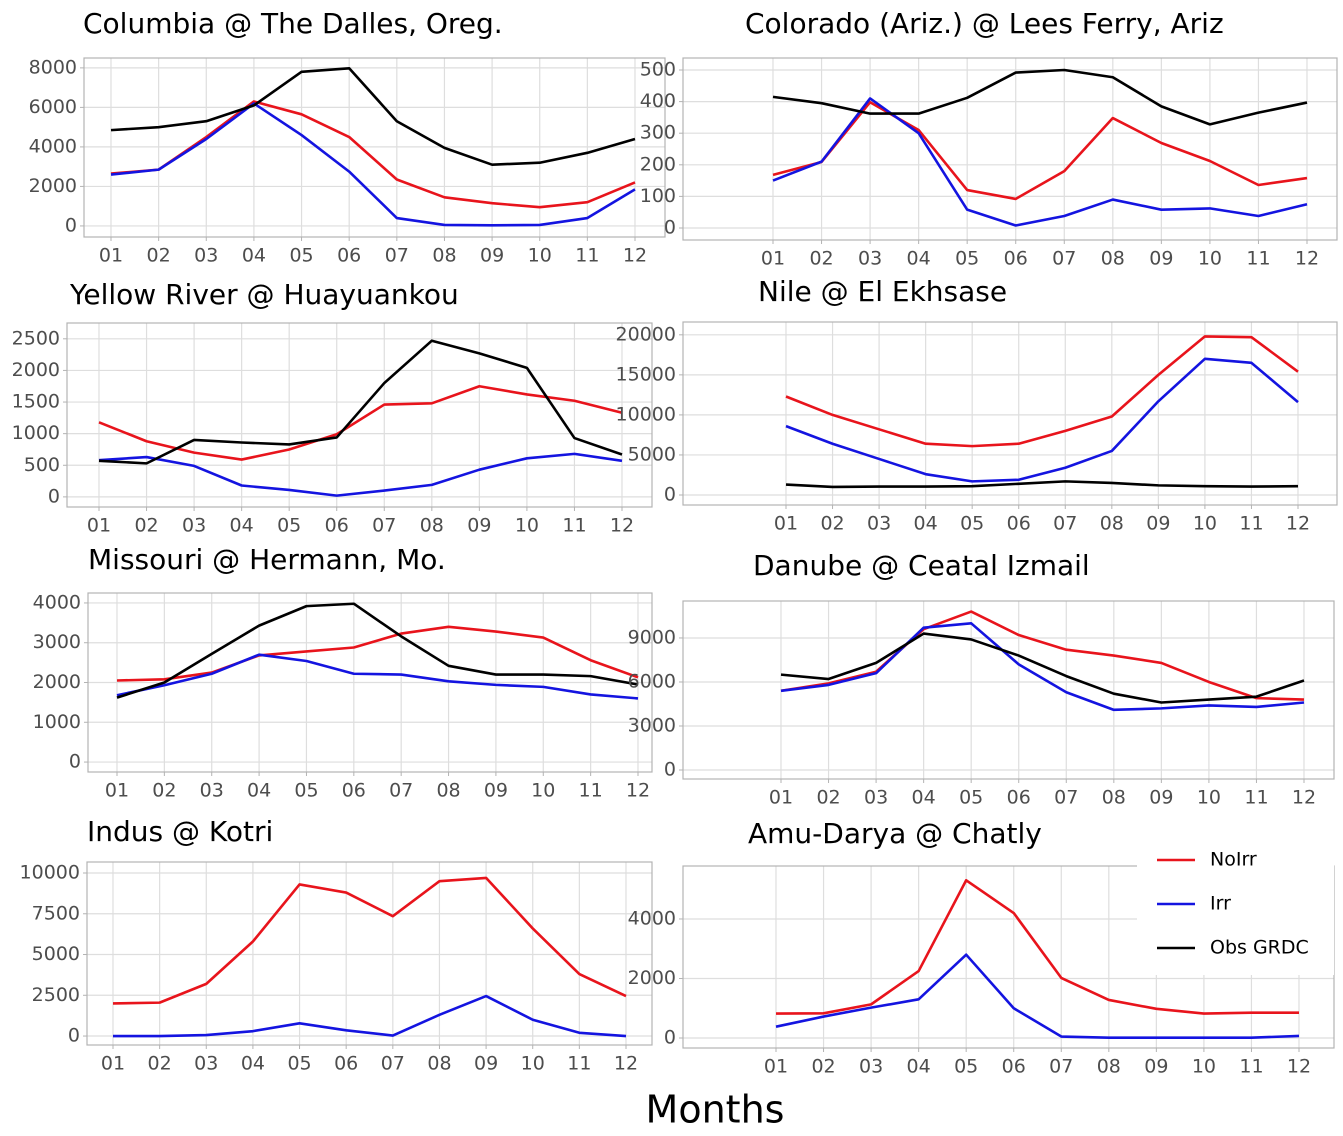 The image size is (1343, 1136). Describe the element at coordinates (36, 402) in the screenshot. I see `y-tick-label: 1500` at that location.